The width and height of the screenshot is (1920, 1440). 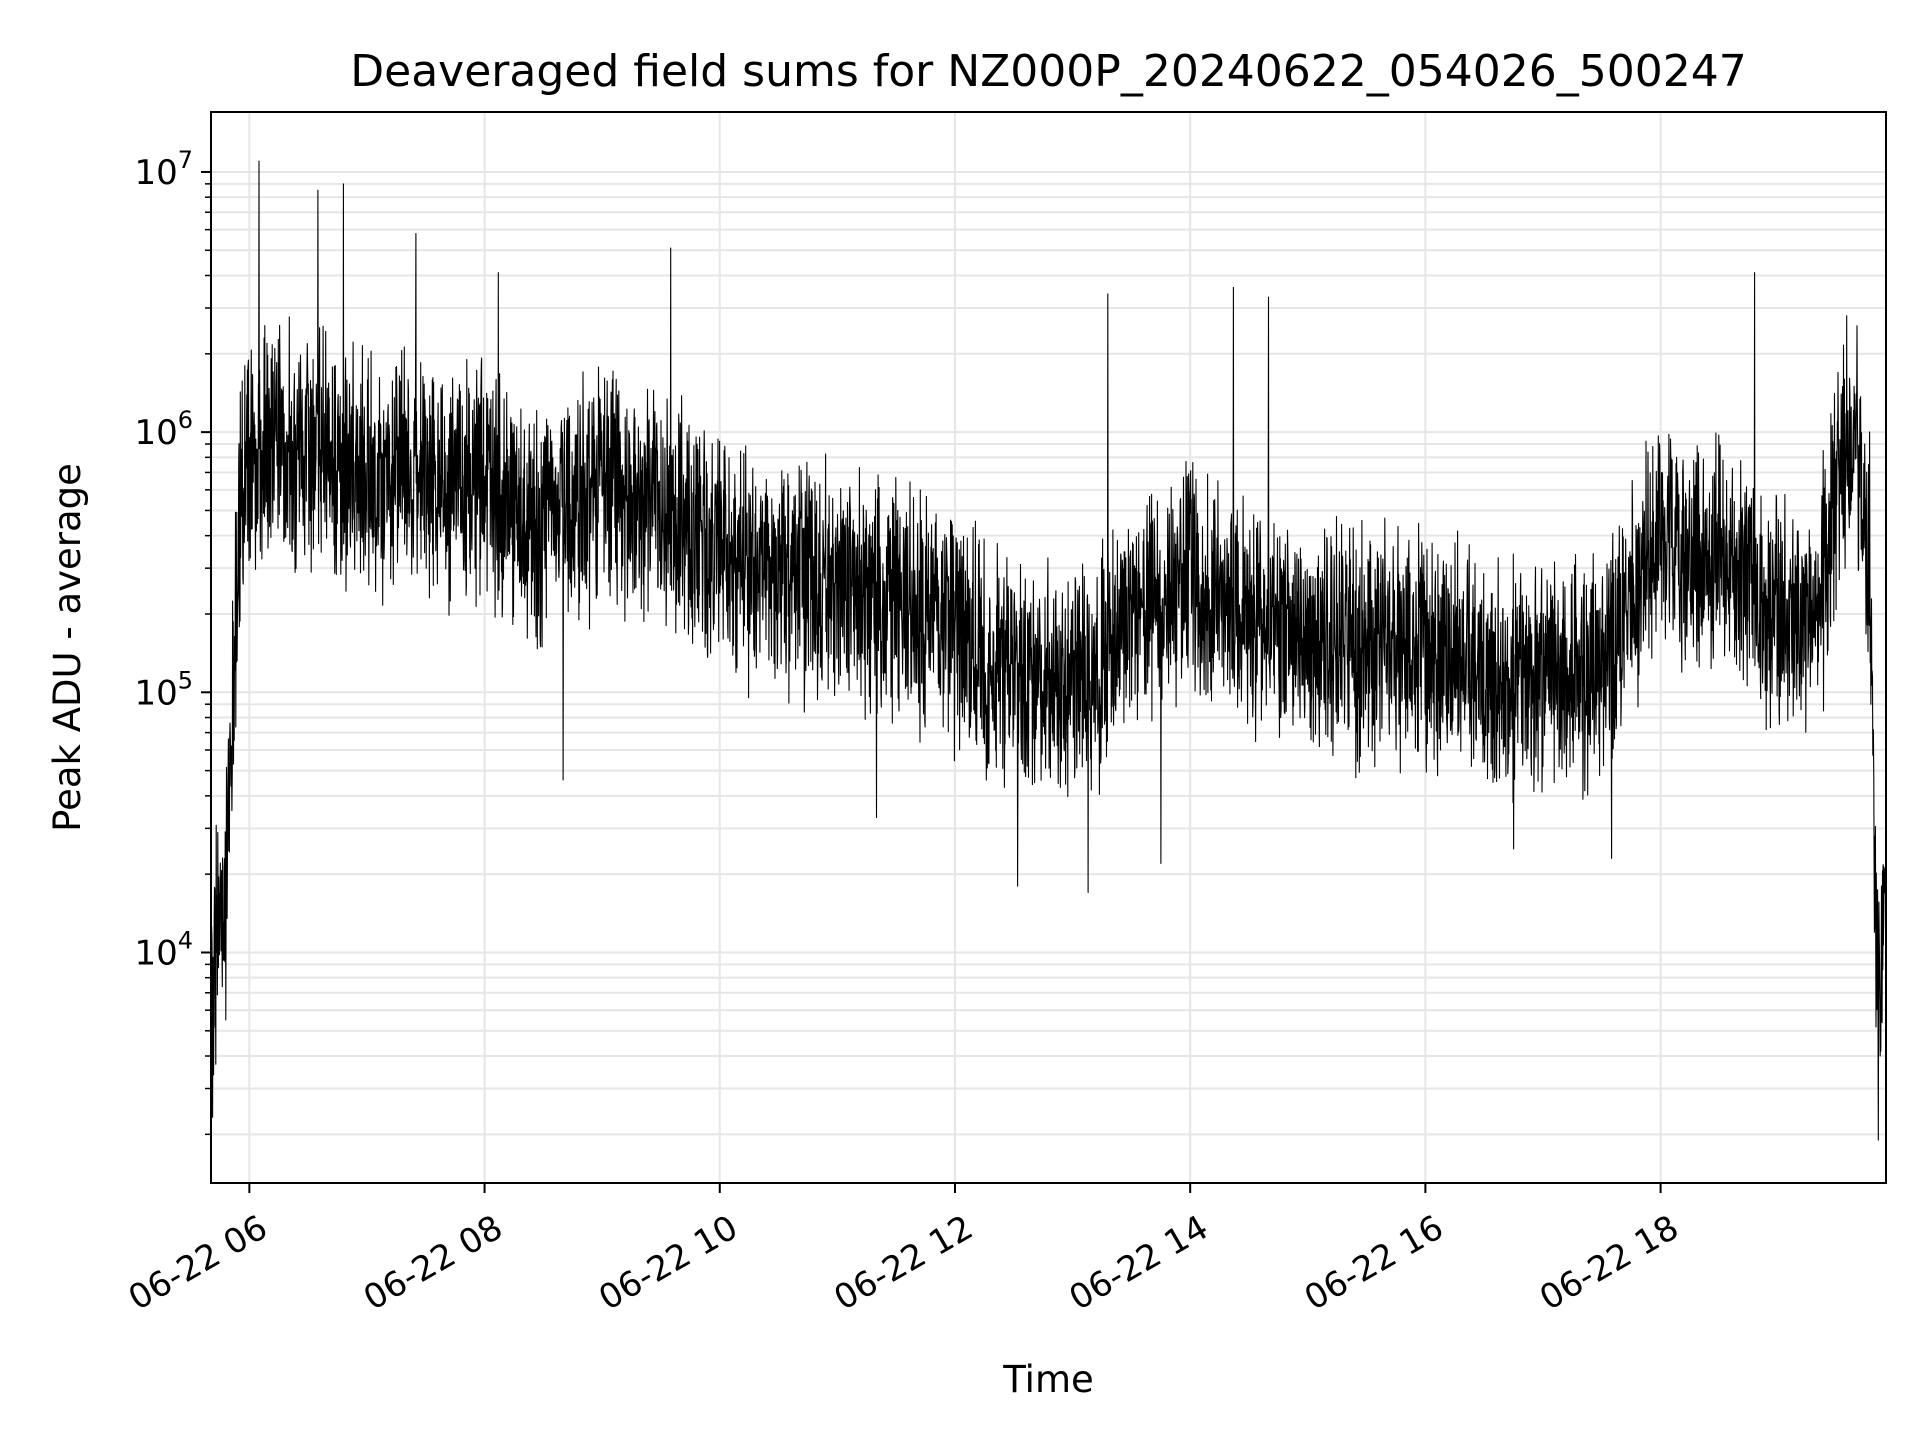 I want to click on x-axis-label: Time, so click(x=1048, y=1379).